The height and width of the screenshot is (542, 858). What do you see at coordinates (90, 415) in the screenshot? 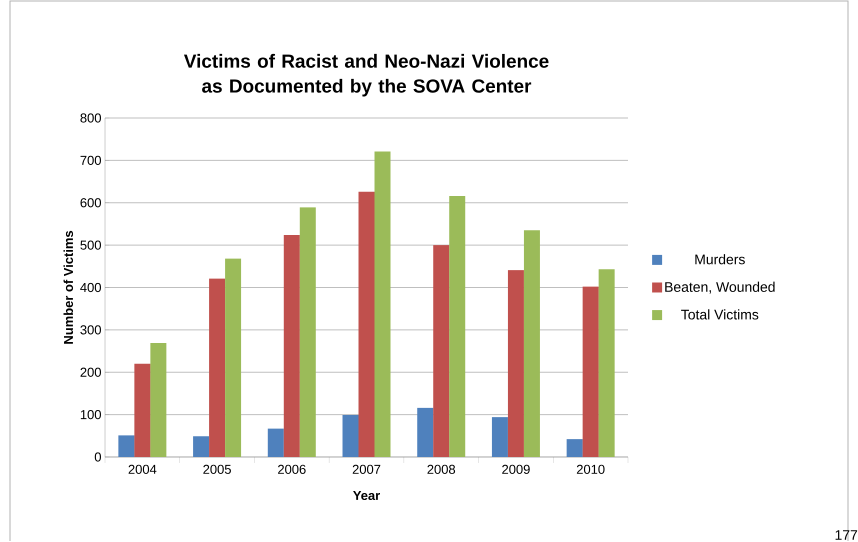
I see `y-tick-label: 100` at bounding box center [90, 415].